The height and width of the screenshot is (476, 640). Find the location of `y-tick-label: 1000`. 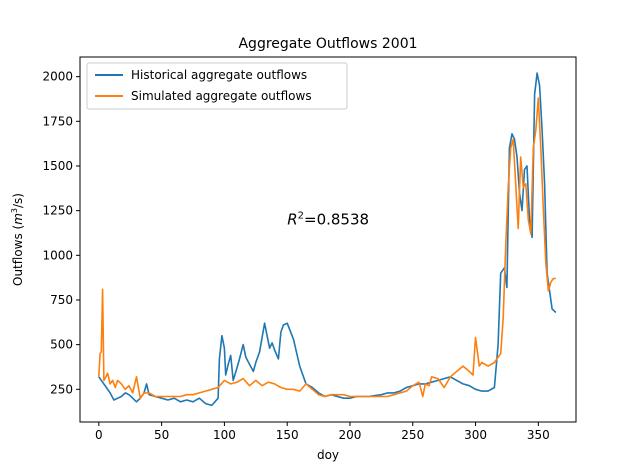

y-tick-label: 1000 is located at coordinates (57, 255).